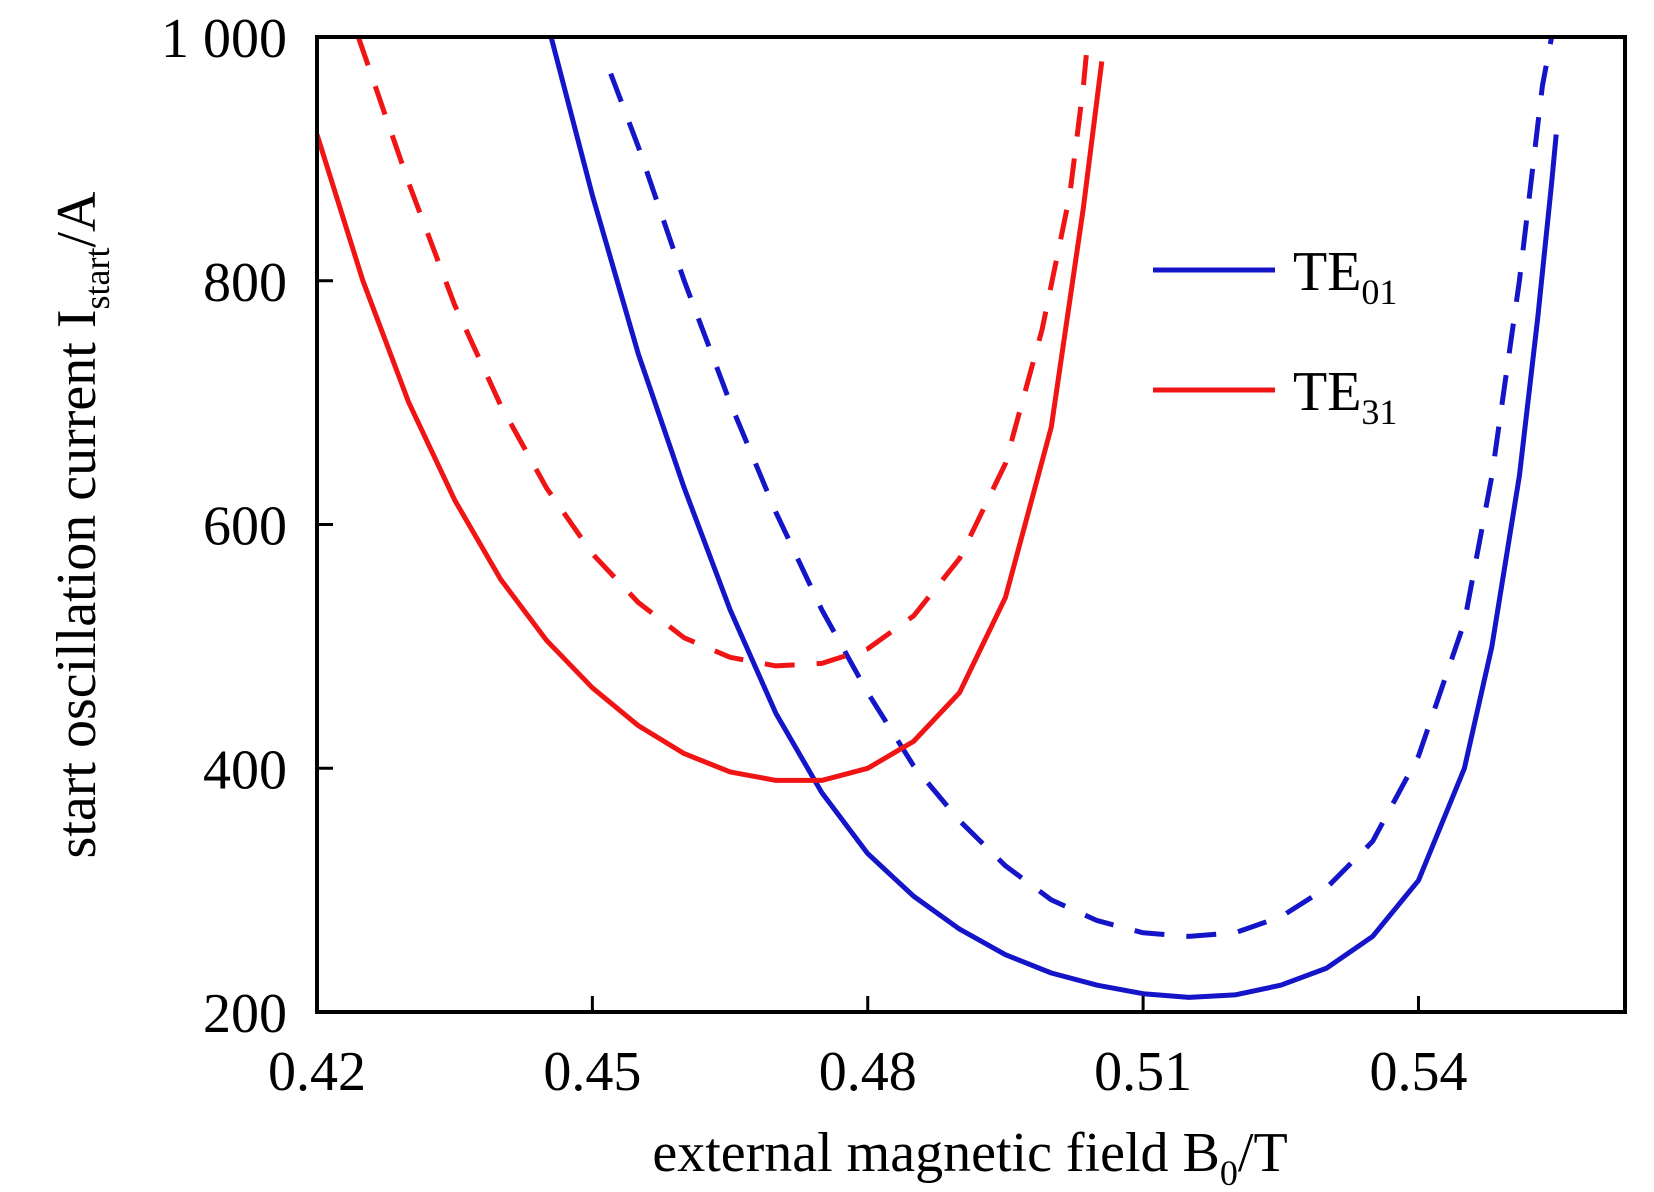 This screenshot has width=1654, height=1192. I want to click on x-tick-label: 0.48, so click(868, 1072).